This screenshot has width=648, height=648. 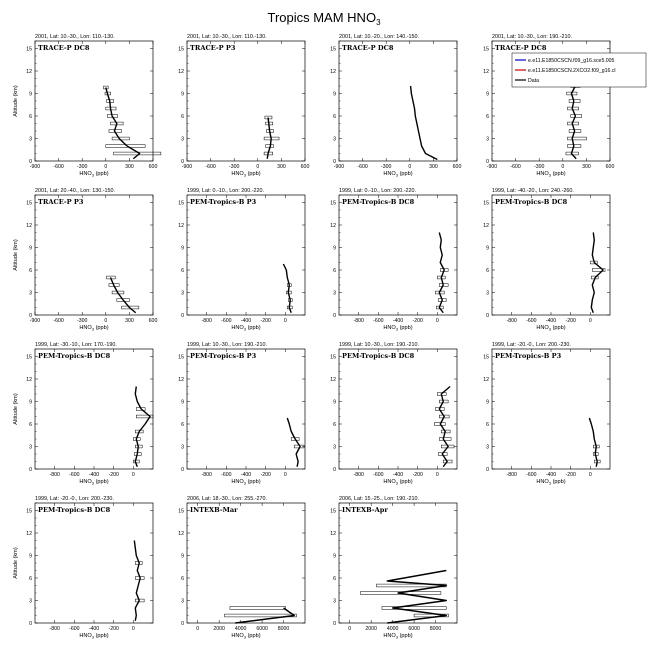 I want to click on panel-subtitle: 2001, Lat: 20.-40., Lon: 130.-150., so click(x=75, y=191).